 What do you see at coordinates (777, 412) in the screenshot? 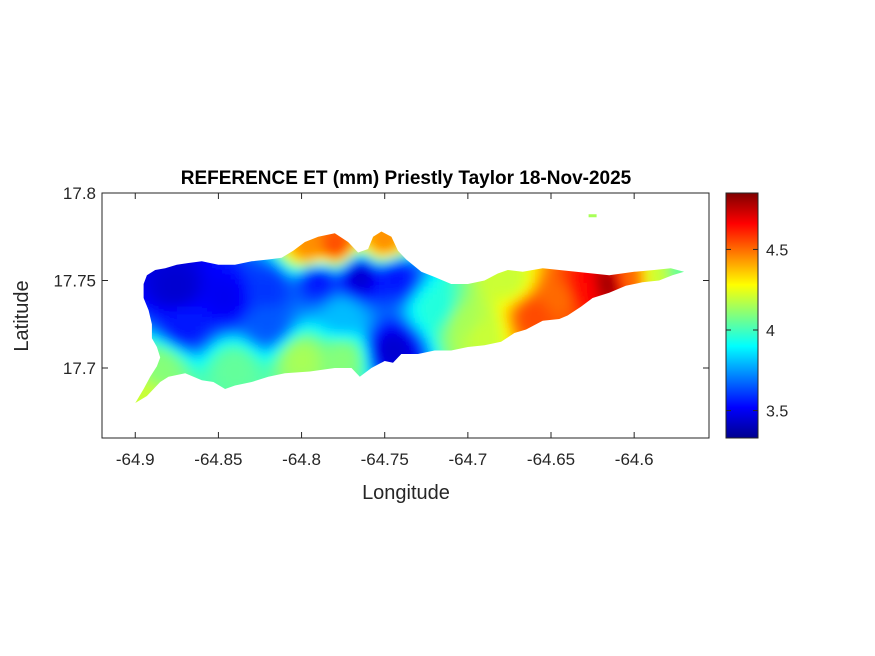
I see `colorbar-tick-label: 3.5` at bounding box center [777, 412].